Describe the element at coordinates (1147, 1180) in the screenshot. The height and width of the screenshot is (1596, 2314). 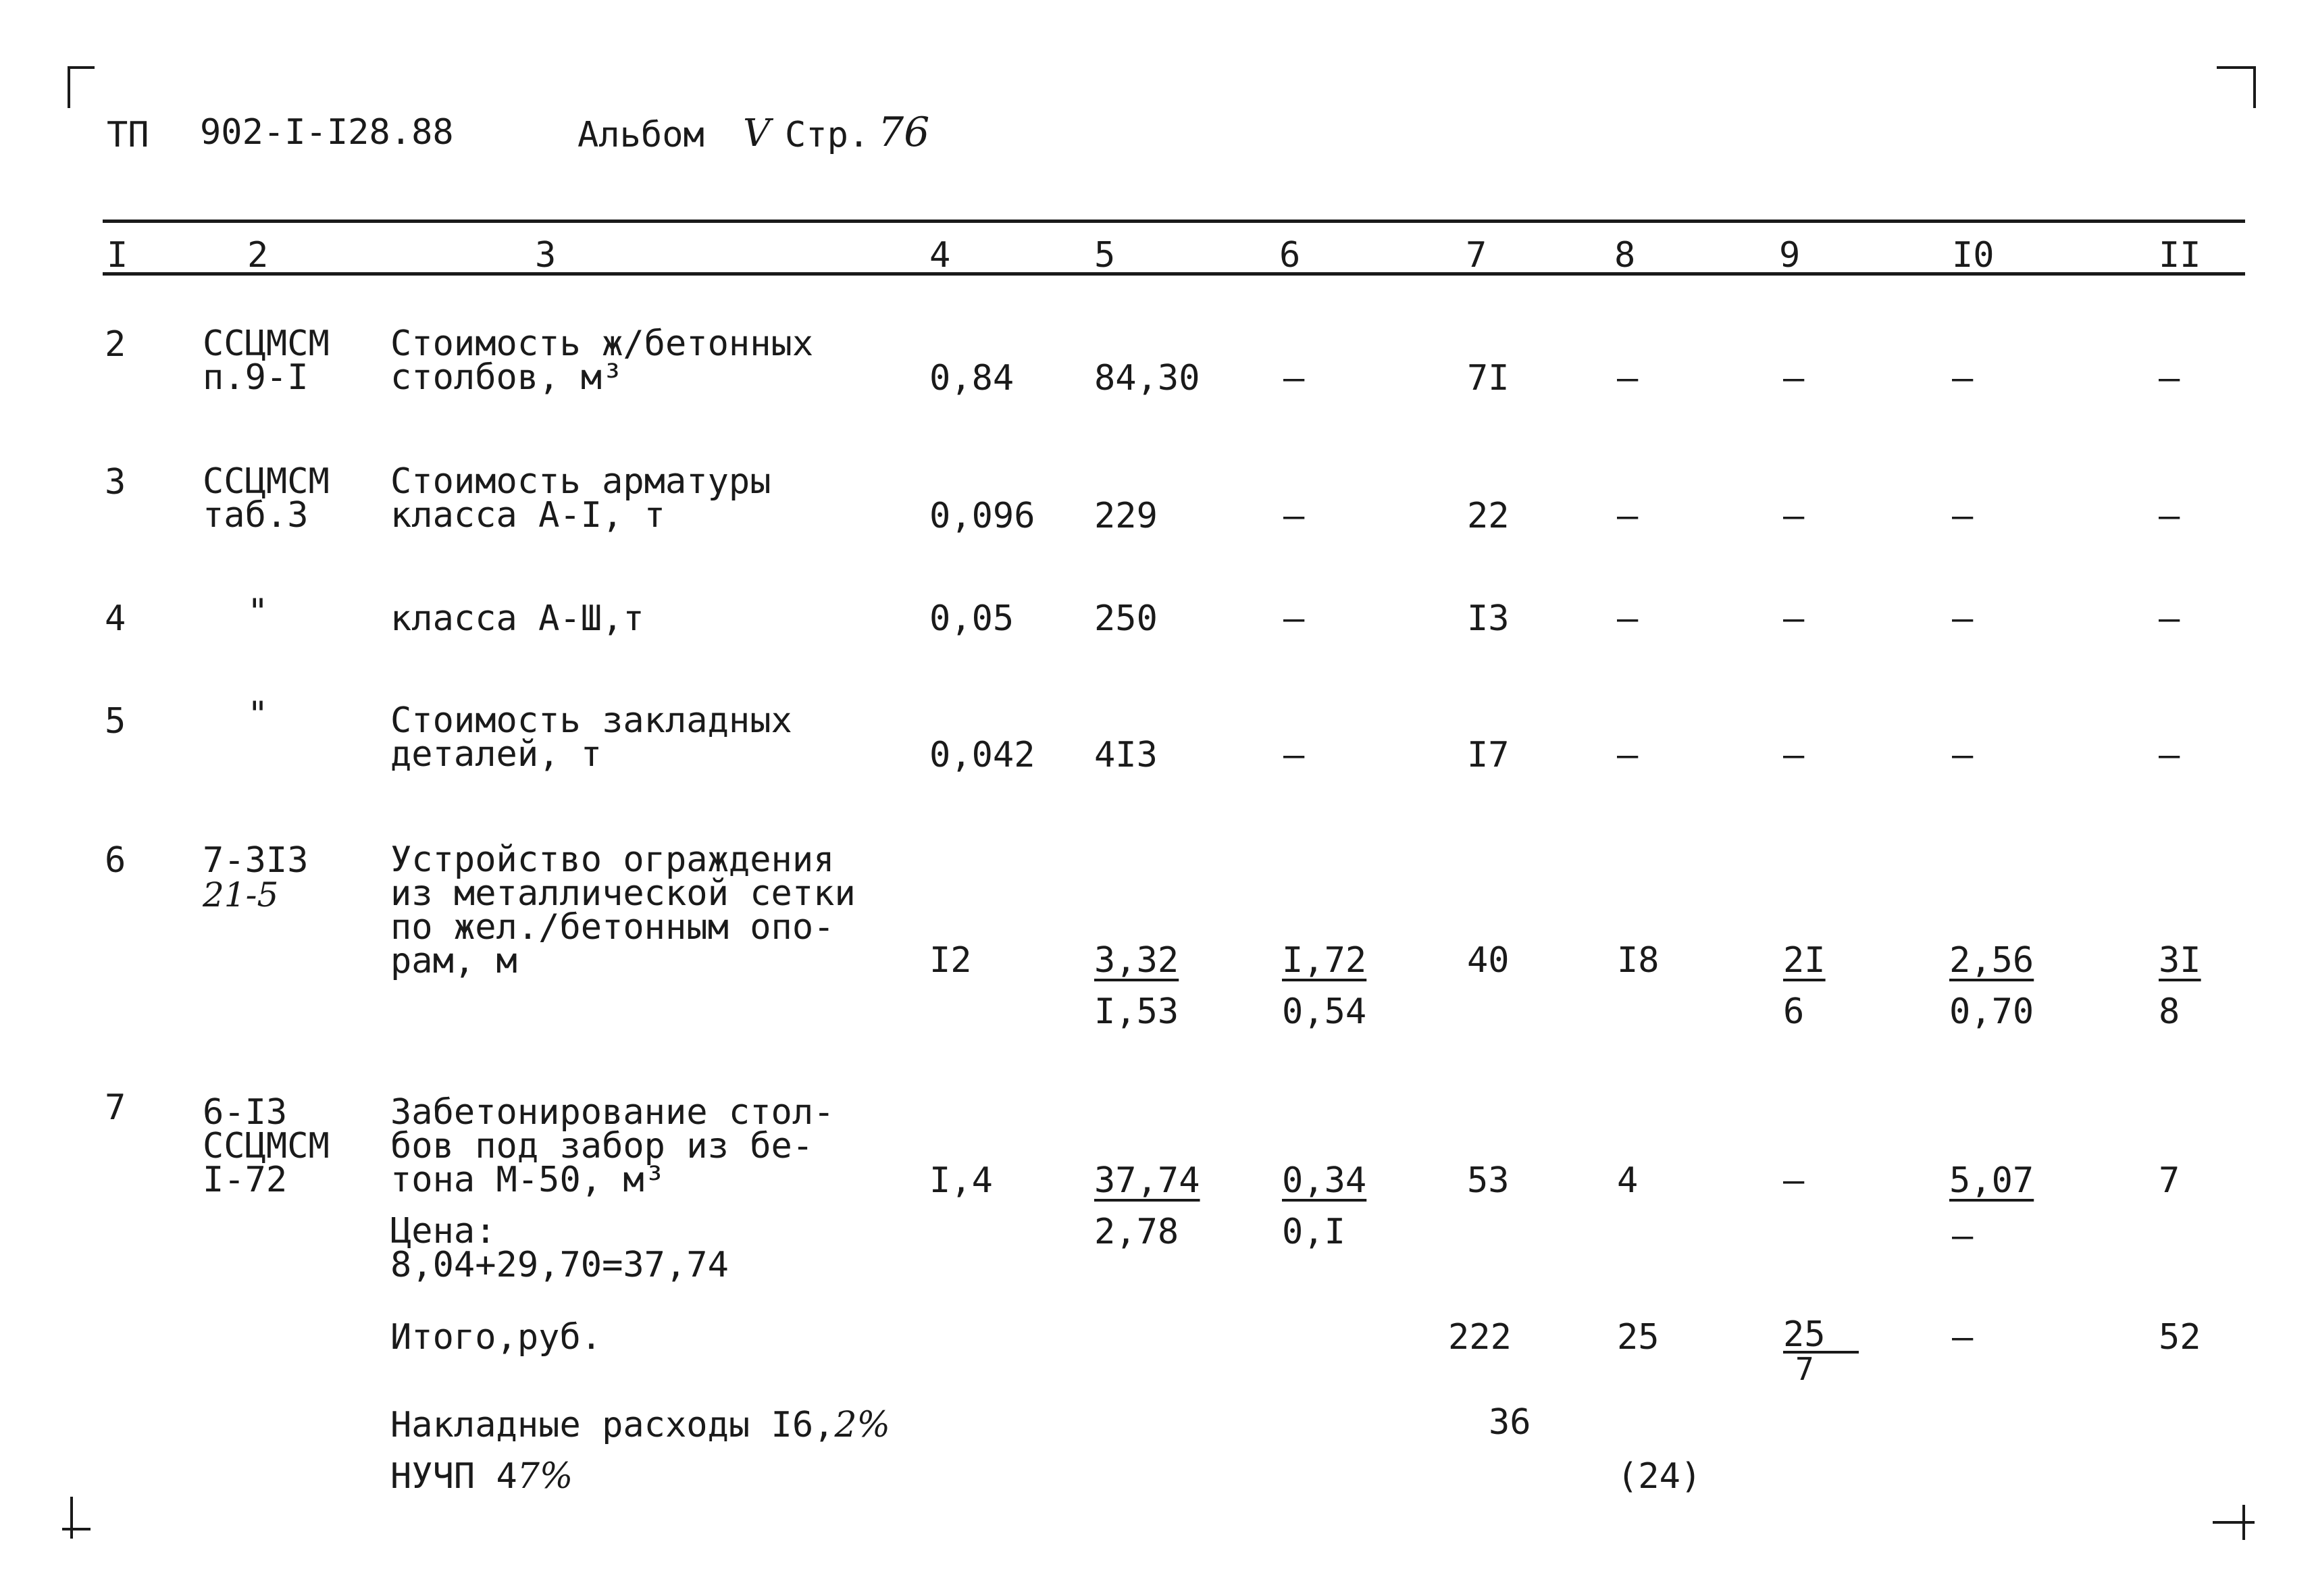
I see `row-price: 37,74` at that location.